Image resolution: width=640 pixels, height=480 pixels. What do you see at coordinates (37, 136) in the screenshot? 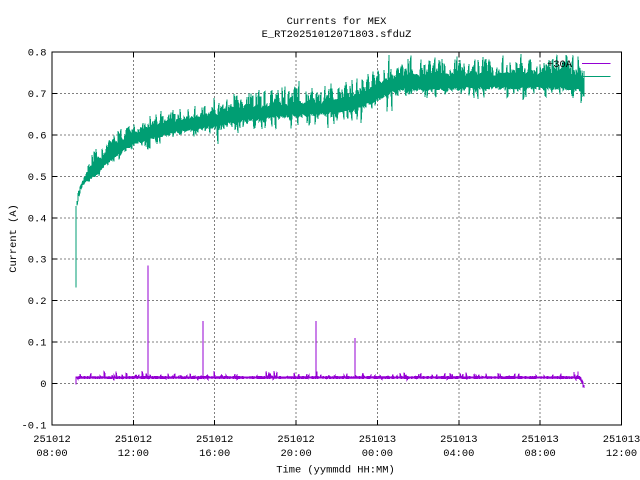
I see `svg-text: 0.6` at bounding box center [37, 136].